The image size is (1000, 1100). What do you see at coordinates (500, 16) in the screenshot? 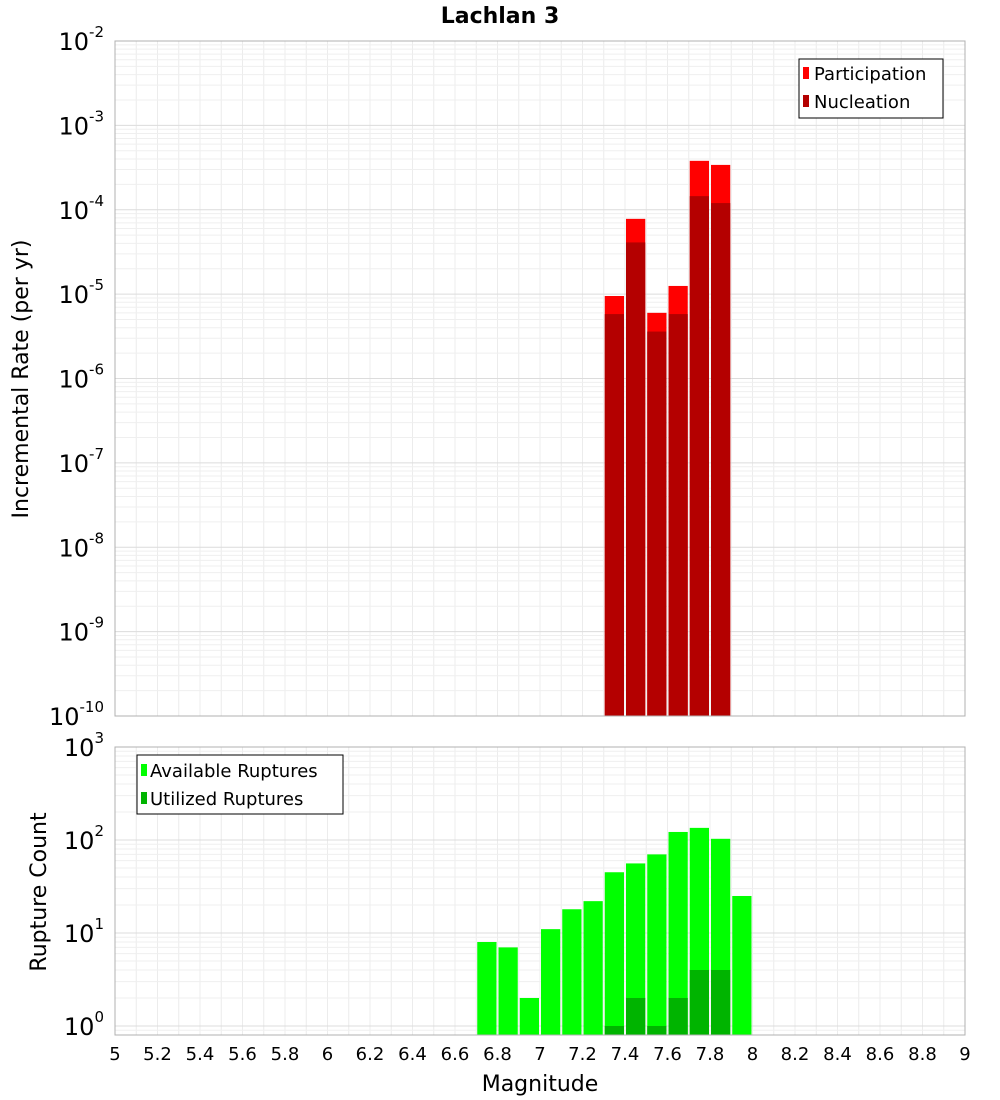
I see `chart-title: Lachlan 3` at bounding box center [500, 16].